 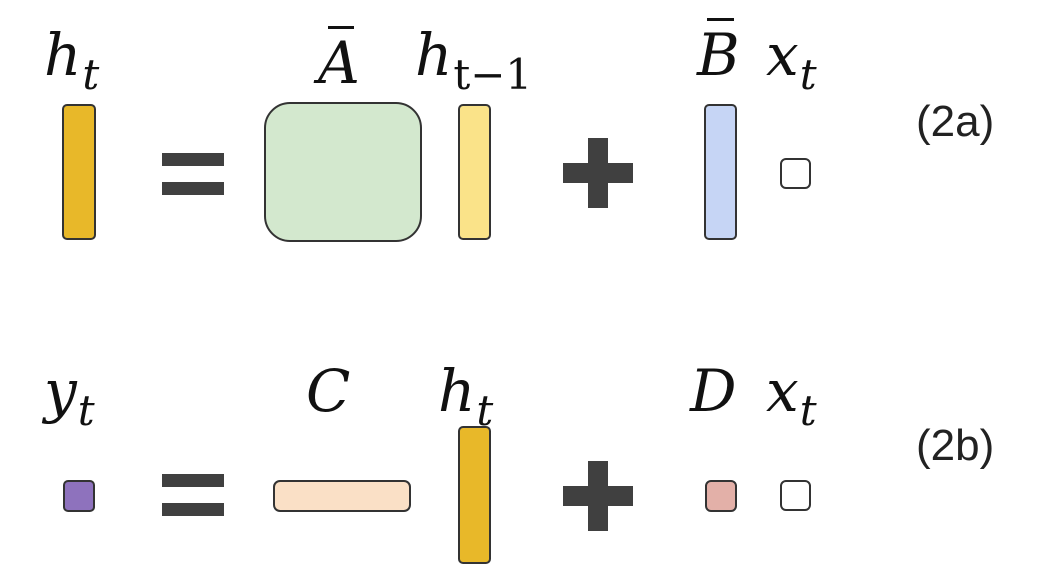 I want to click on symbol-b-bar: B, so click(x=718, y=53).